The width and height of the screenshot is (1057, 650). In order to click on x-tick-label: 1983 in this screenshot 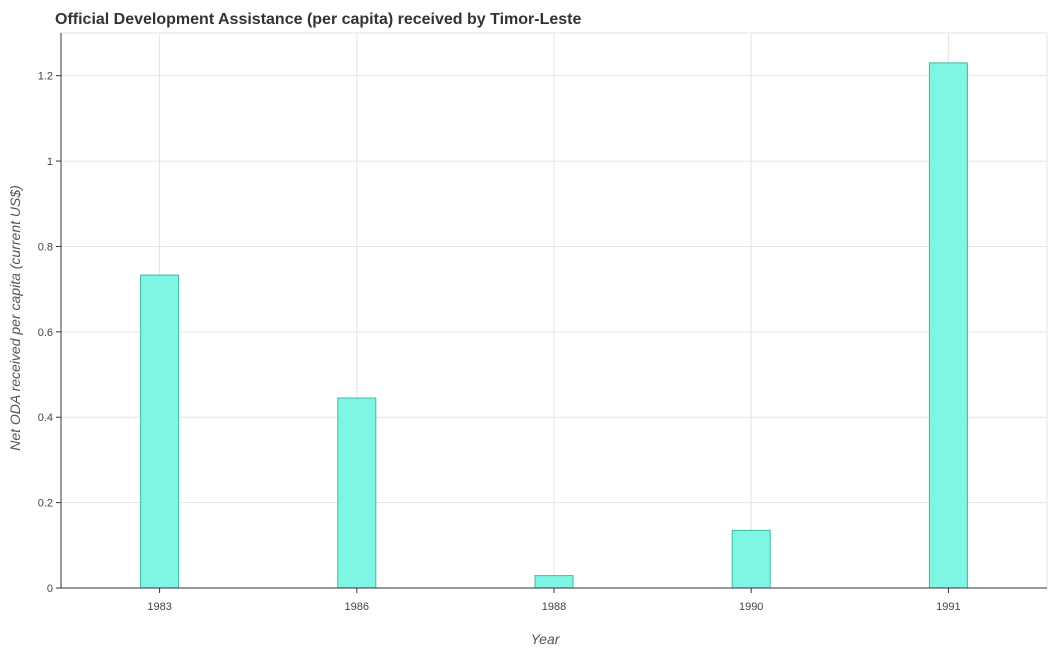, I will do `click(159, 607)`.